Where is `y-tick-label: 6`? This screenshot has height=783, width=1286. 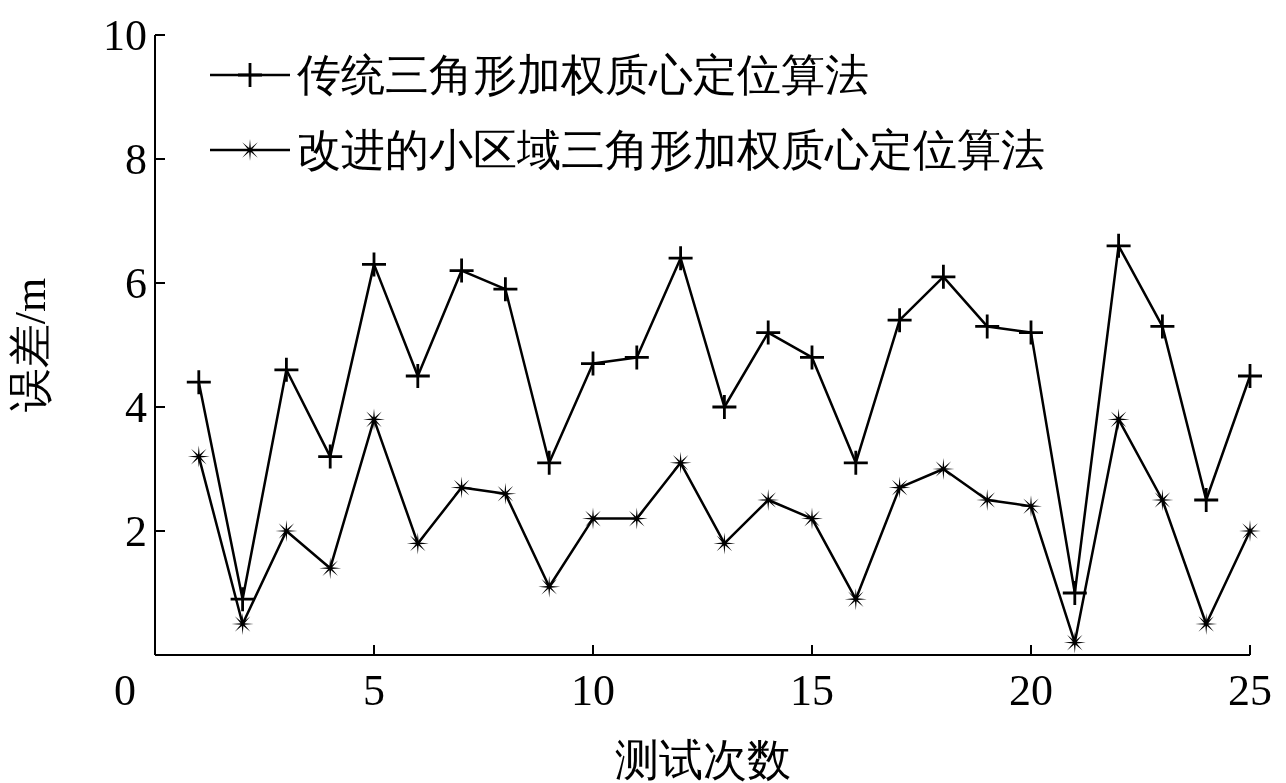
y-tick-label: 6 is located at coordinates (136, 283).